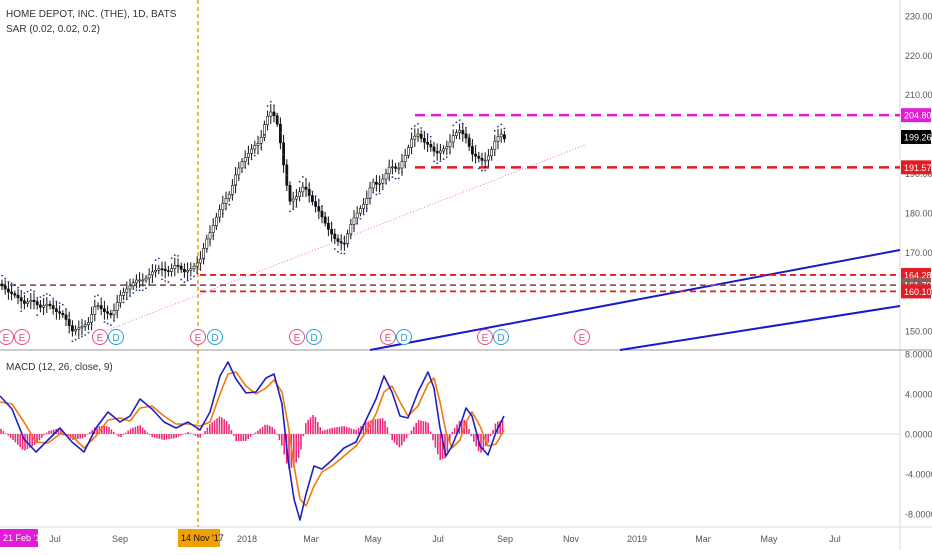  Describe the element at coordinates (59, 367) in the screenshot. I see `macd-legend: MACD (12, 26, close, 9)` at that location.